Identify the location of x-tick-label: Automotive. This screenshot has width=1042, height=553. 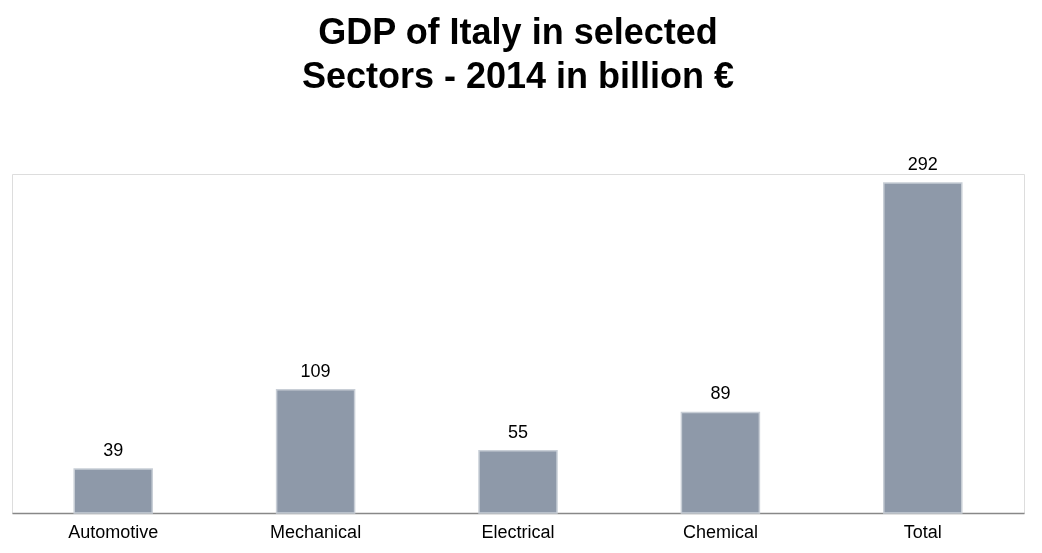
(113, 531).